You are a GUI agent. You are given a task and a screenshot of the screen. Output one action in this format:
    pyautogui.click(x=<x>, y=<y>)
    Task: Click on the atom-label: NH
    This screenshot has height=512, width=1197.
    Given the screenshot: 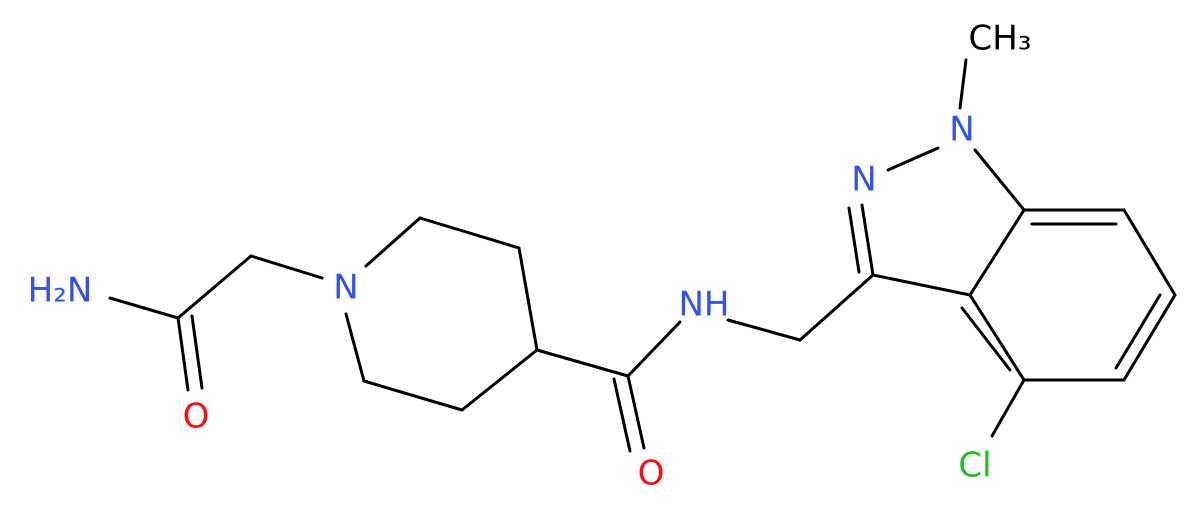 What is the action you would take?
    pyautogui.click(x=704, y=305)
    